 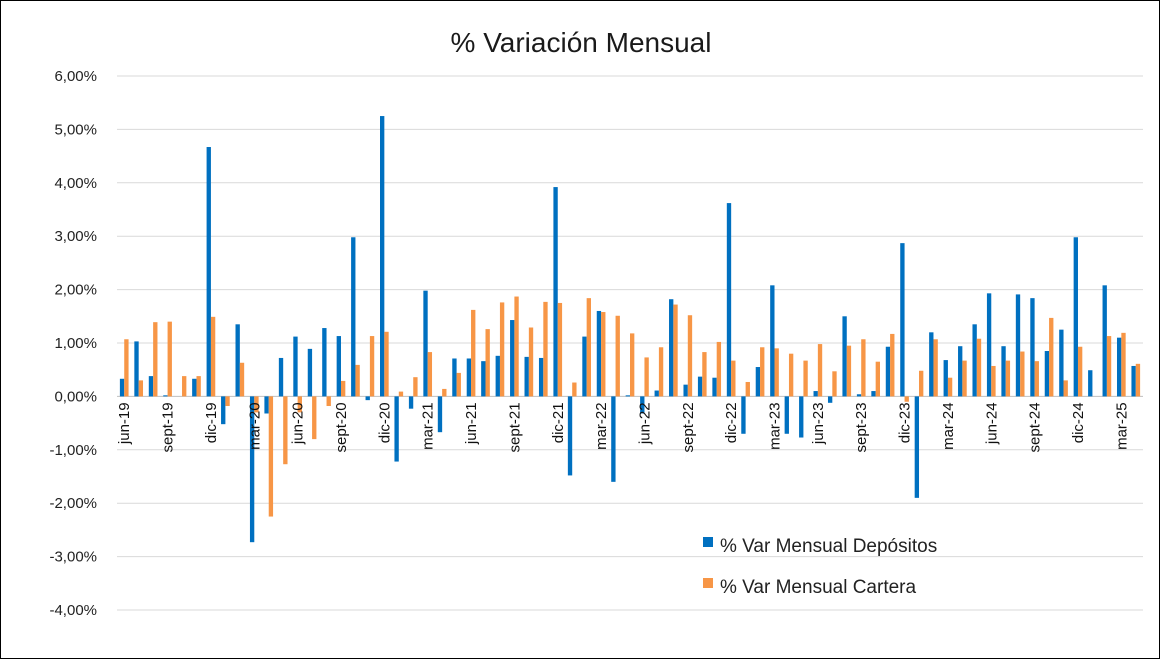 What do you see at coordinates (75, 236) in the screenshot?
I see `y-tick-label: 3,00%` at bounding box center [75, 236].